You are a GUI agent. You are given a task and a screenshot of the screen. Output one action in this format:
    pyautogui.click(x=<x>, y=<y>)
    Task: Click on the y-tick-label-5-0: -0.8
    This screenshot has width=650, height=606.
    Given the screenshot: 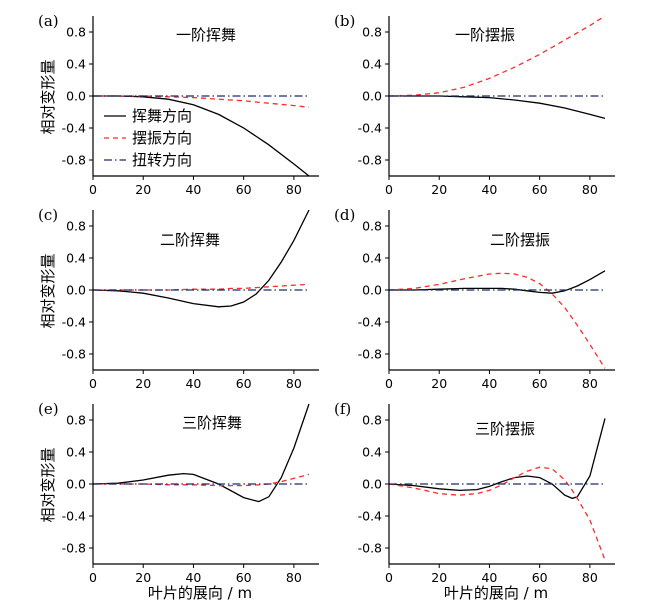 What is the action you would take?
    pyautogui.click(x=370, y=548)
    